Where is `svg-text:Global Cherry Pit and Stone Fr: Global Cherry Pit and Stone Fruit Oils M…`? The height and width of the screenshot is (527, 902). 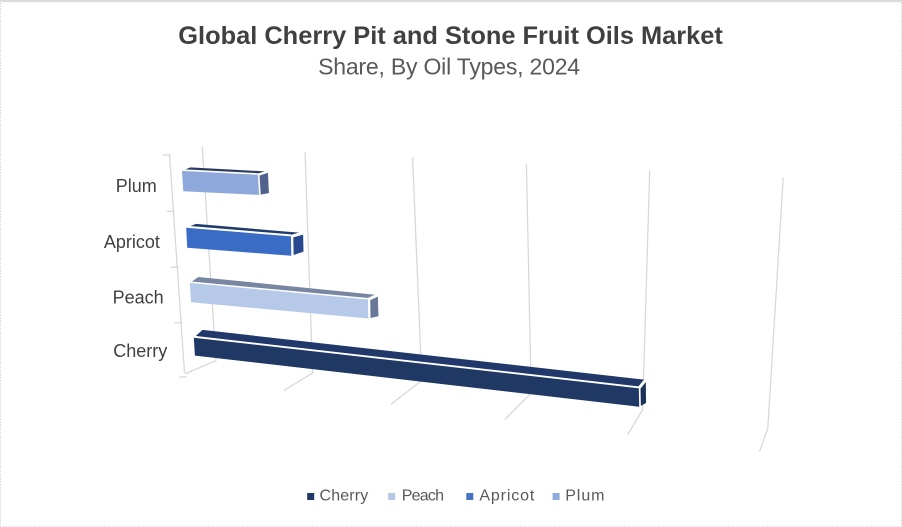 svg-text:Global Cherry Pit and Stone Fr: Global Cherry Pit and Stone Fruit Oils M… is located at coordinates (450, 36).